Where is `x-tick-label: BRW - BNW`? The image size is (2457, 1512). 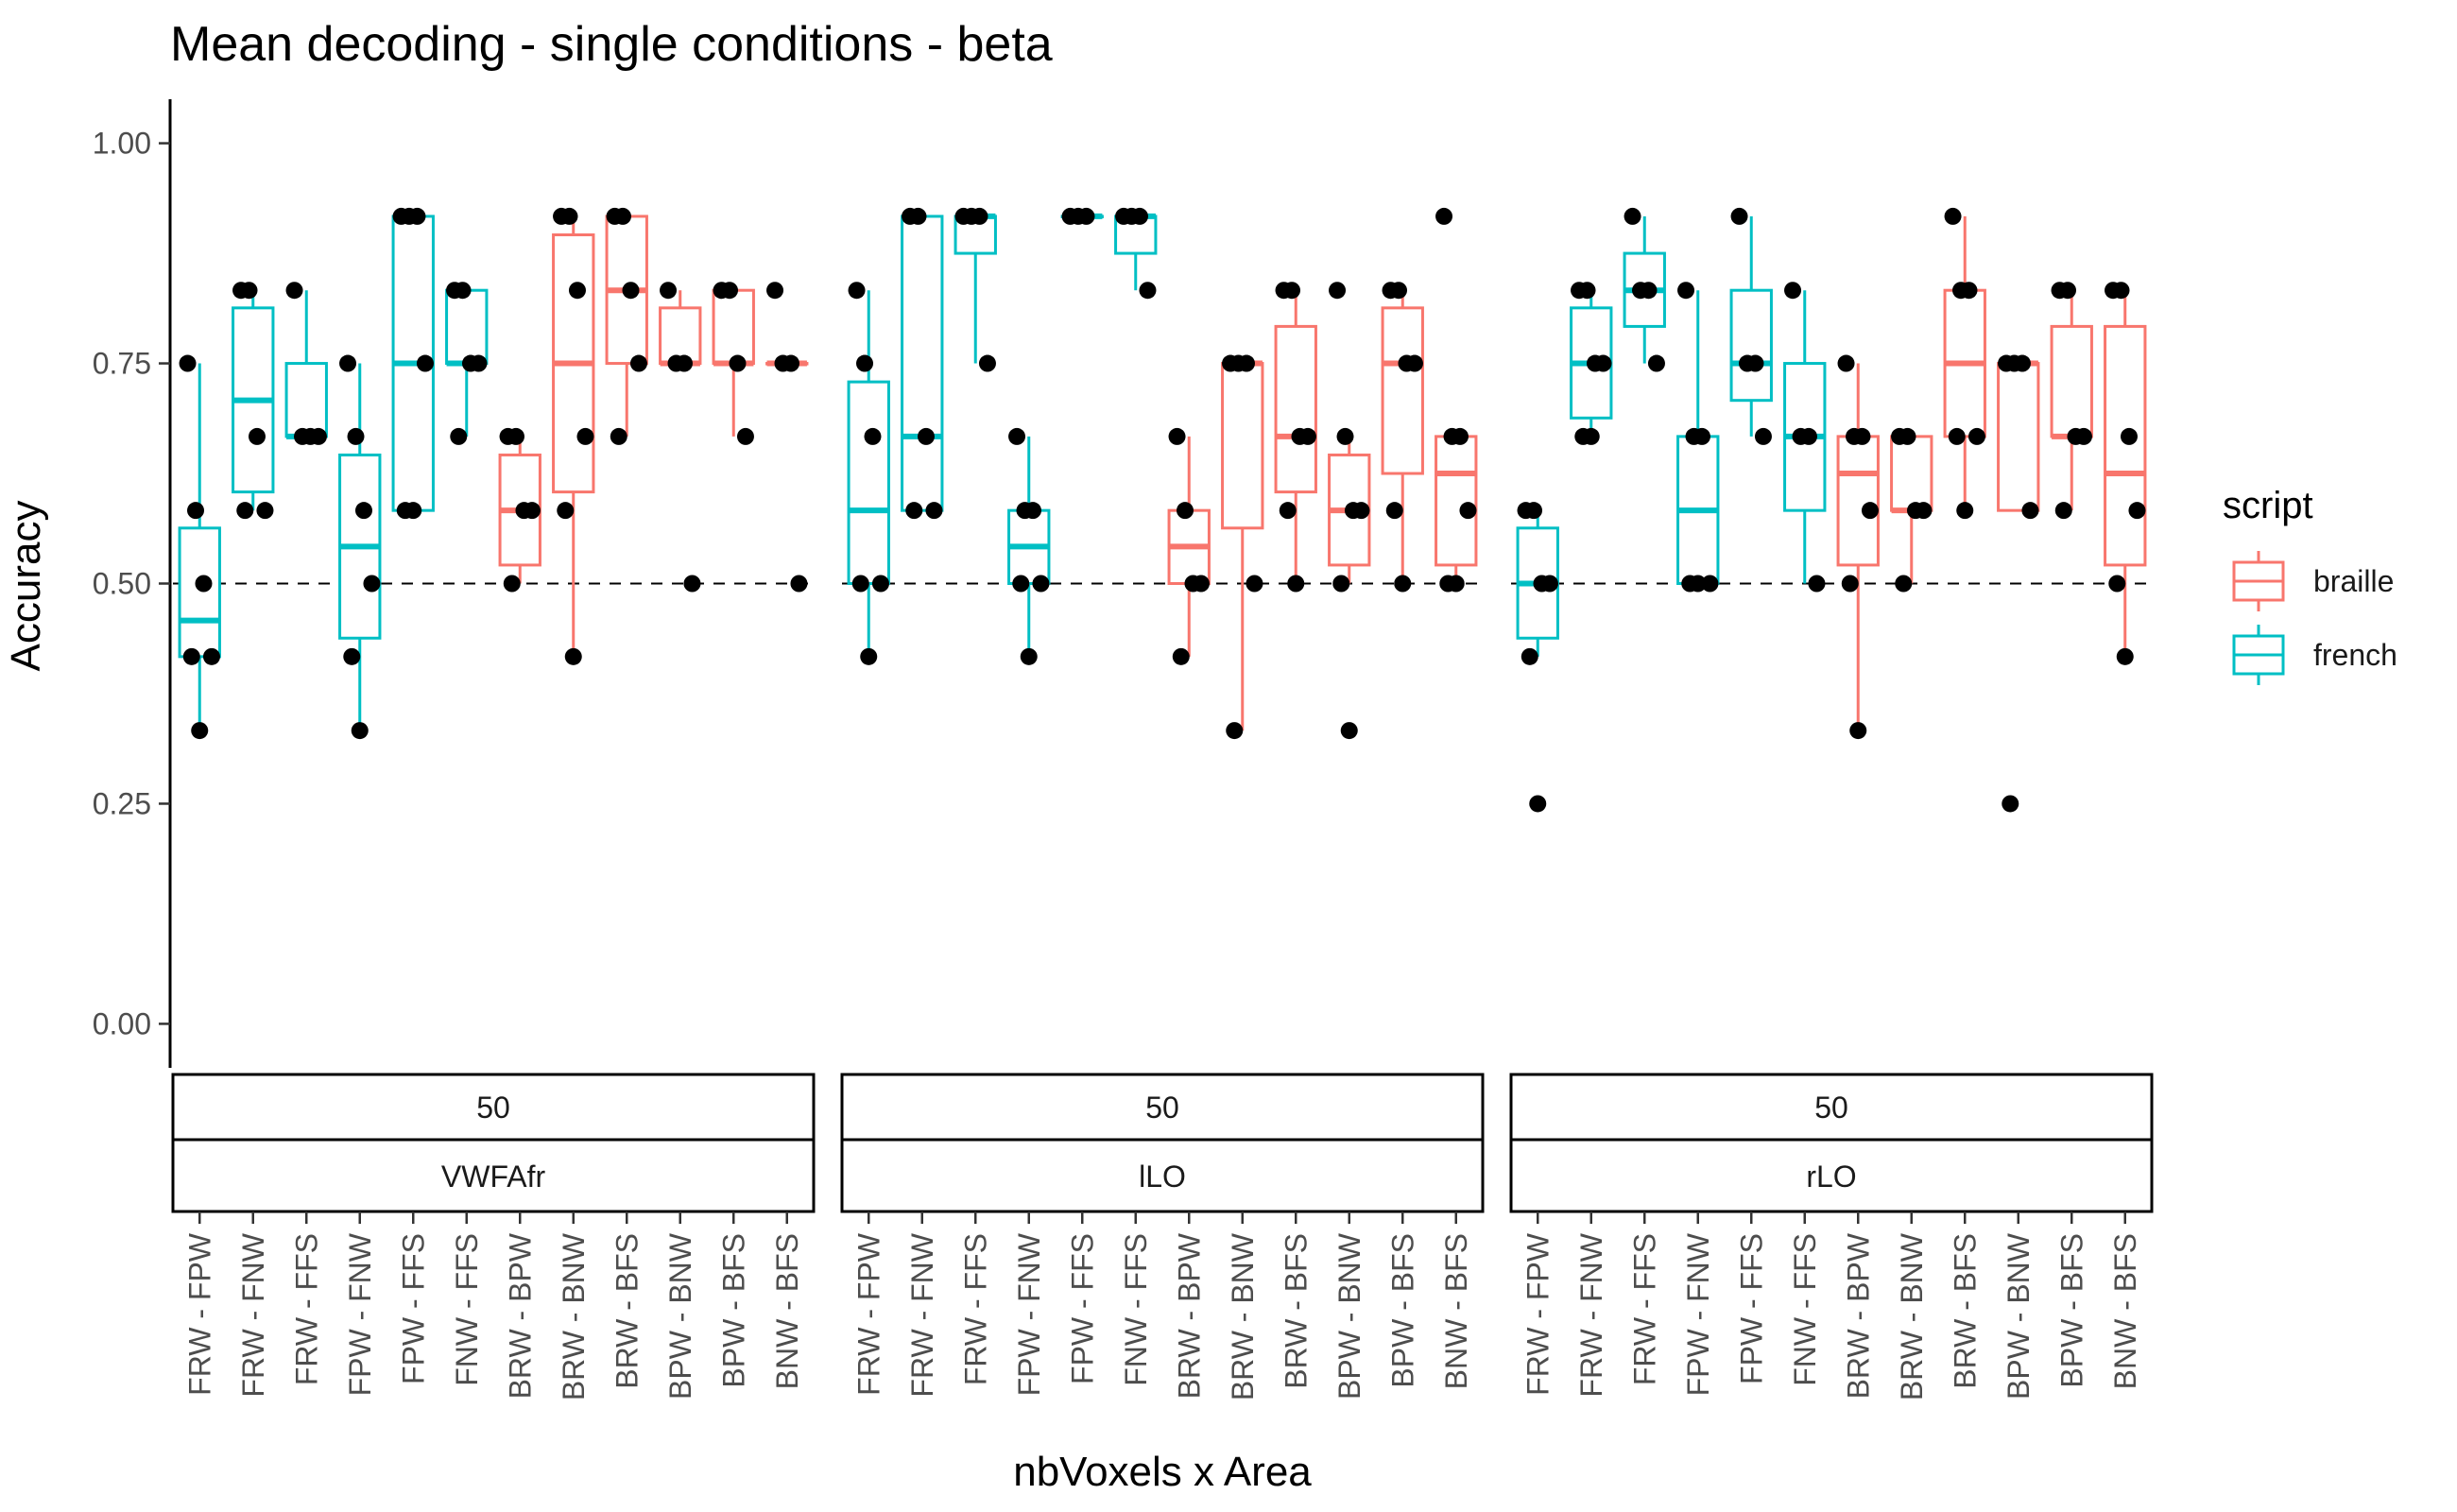
x-tick-label: BRW - BNW is located at coordinates (1243, 1316).